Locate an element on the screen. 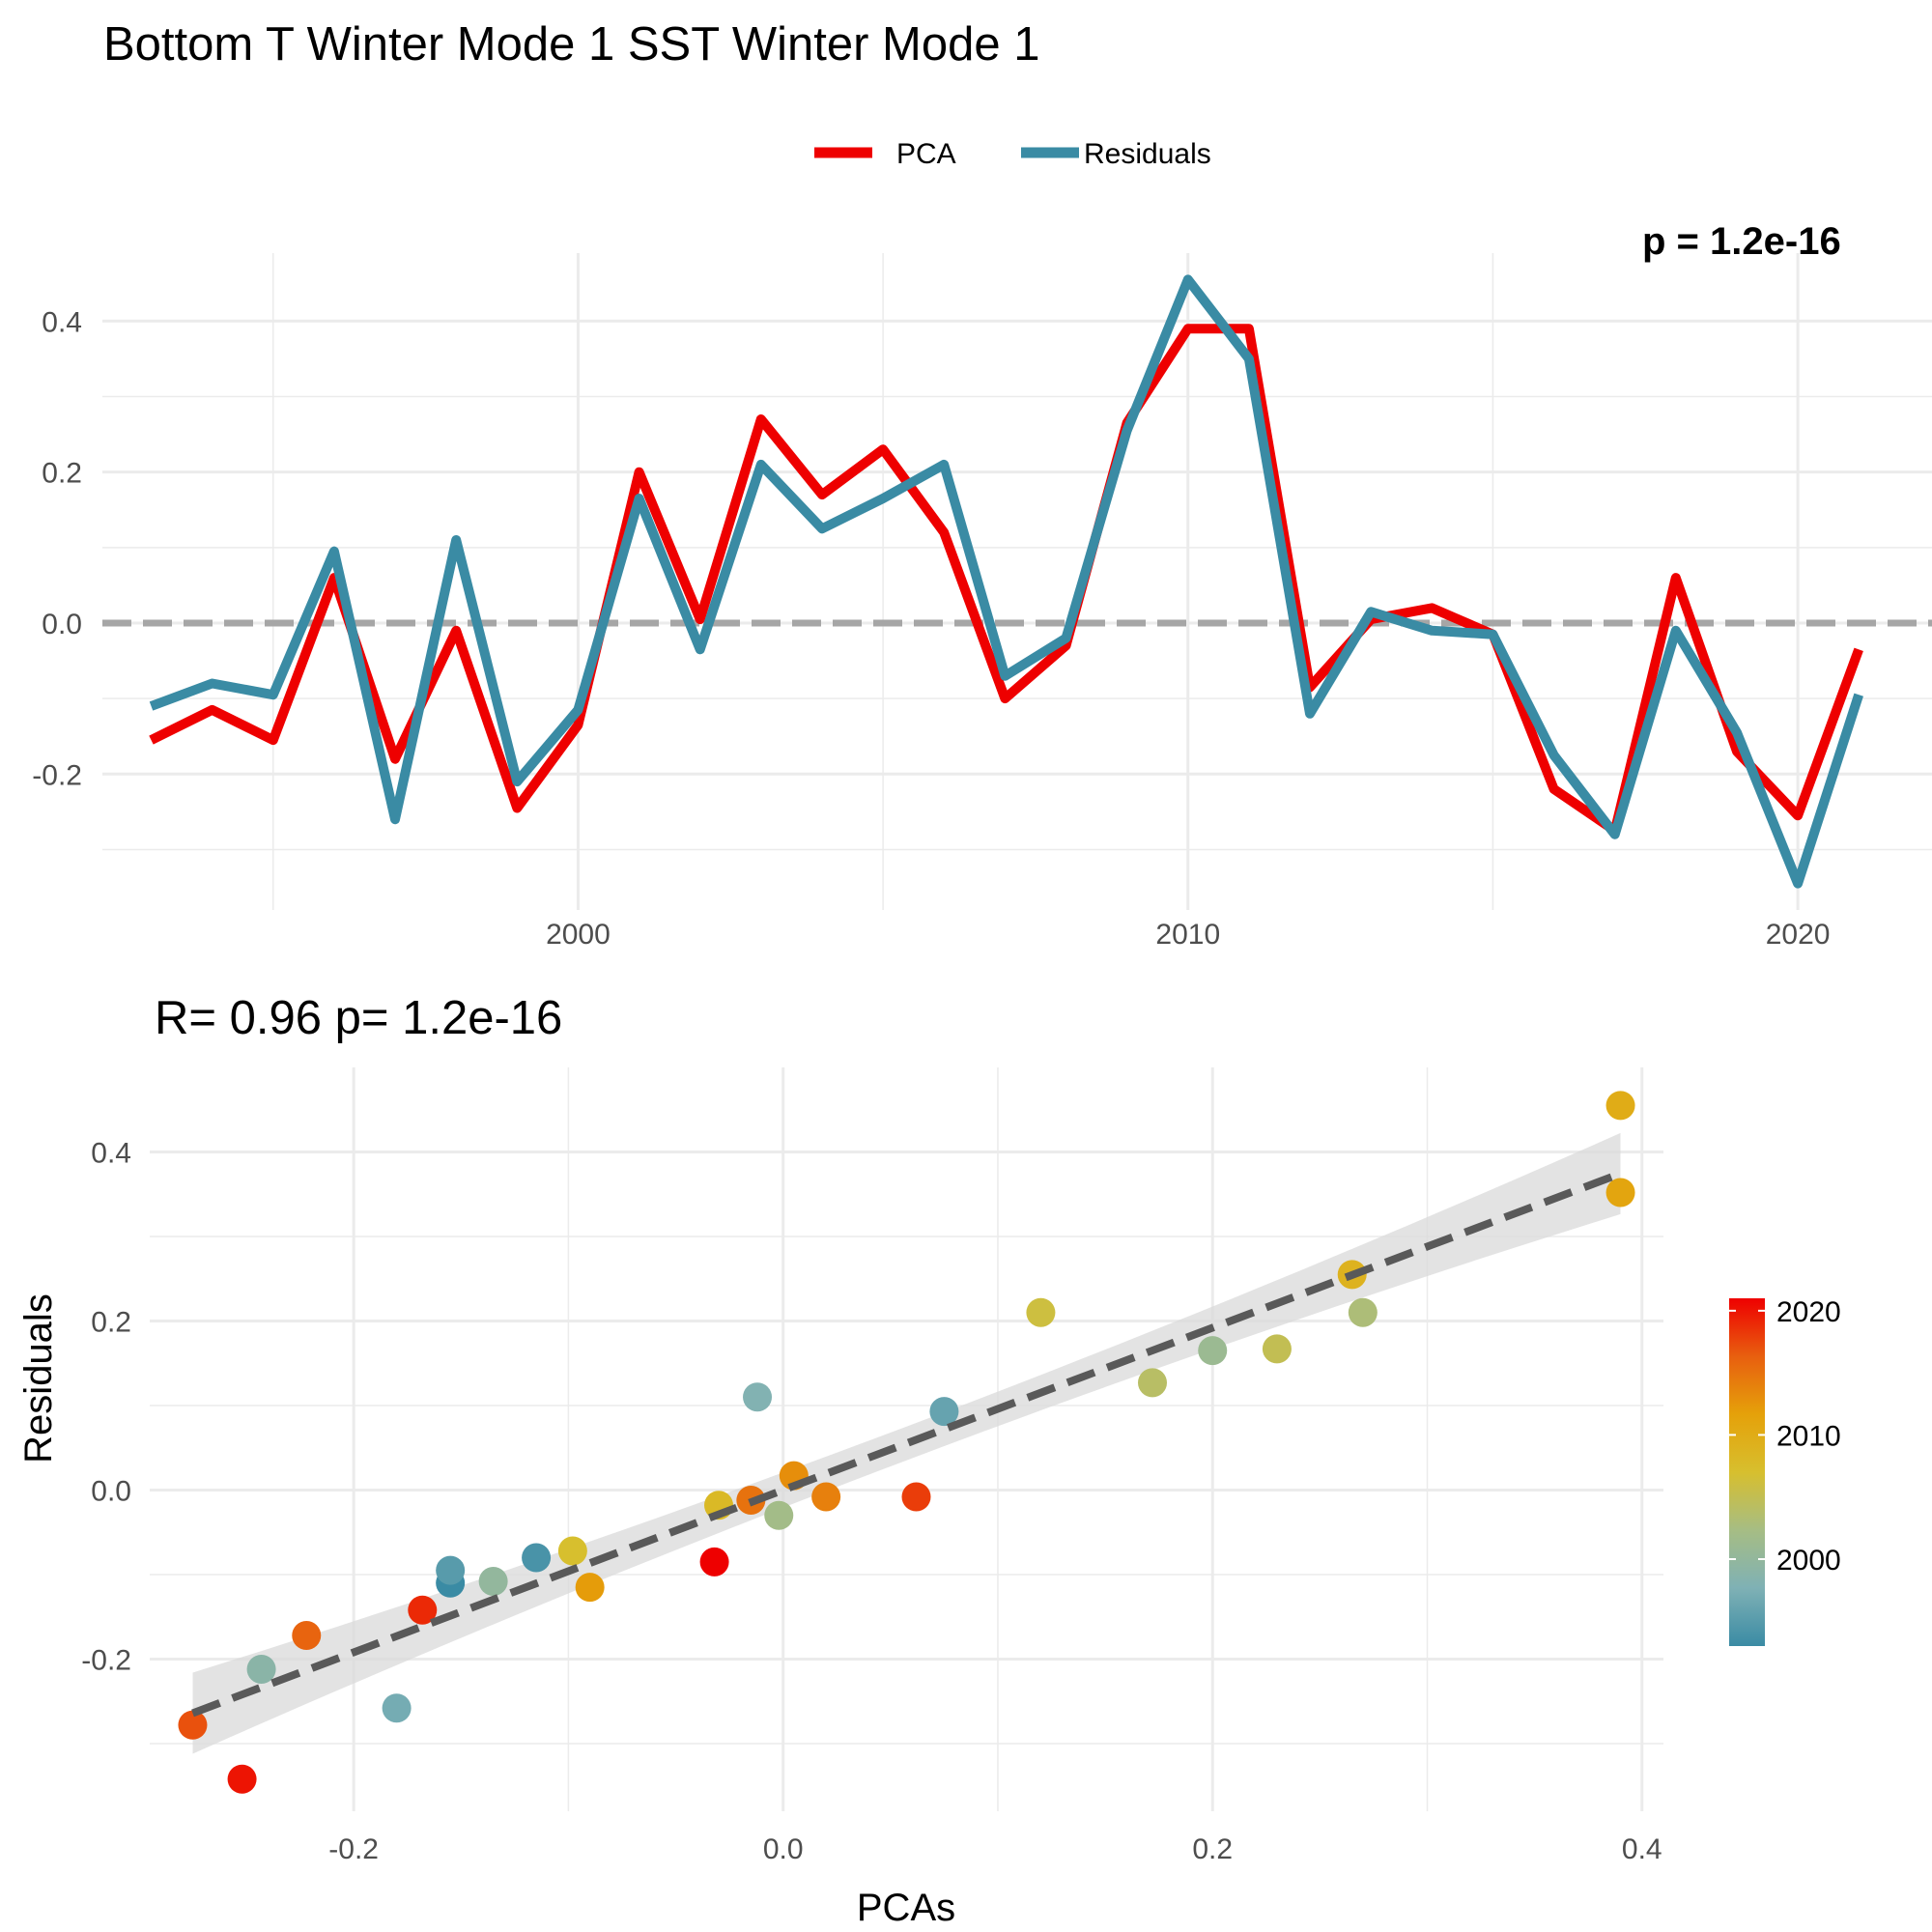 This screenshot has width=1932, height=1932. scatter-y-axis-title: Residuals is located at coordinates (38, 1378).